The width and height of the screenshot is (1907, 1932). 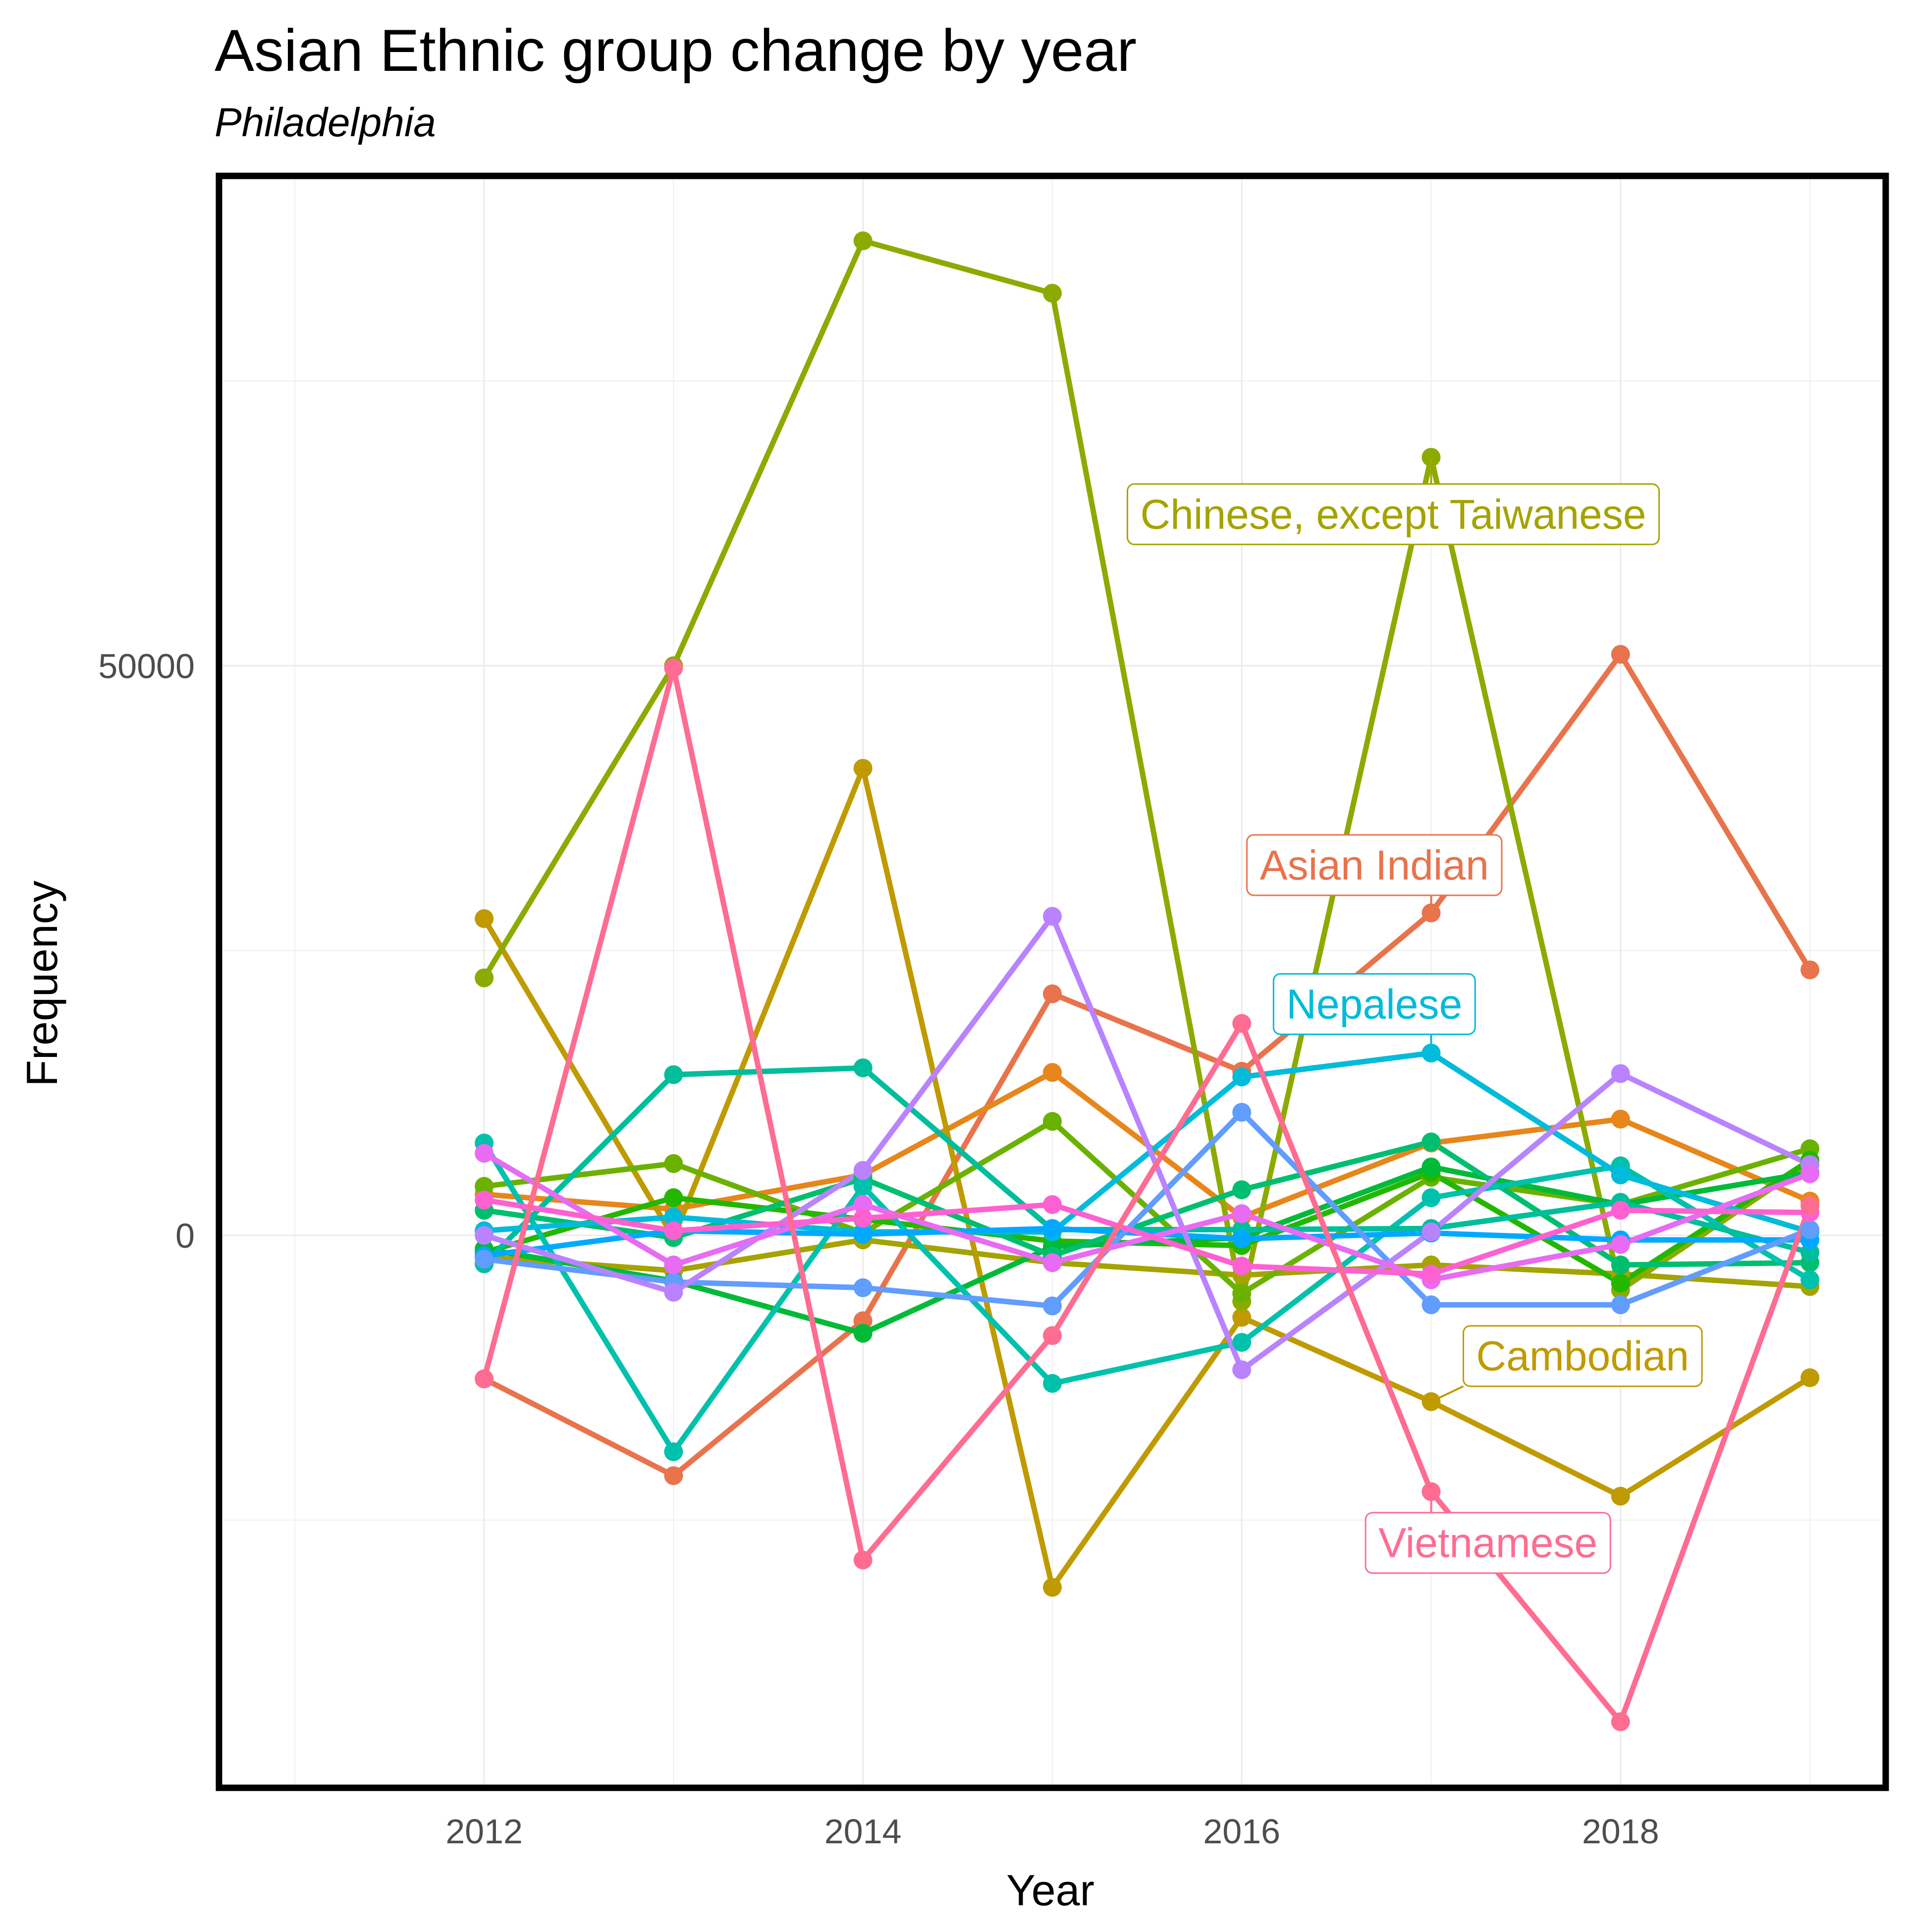 I want to click on series-label: Chinese, except Taiwanese, so click(x=1393, y=501).